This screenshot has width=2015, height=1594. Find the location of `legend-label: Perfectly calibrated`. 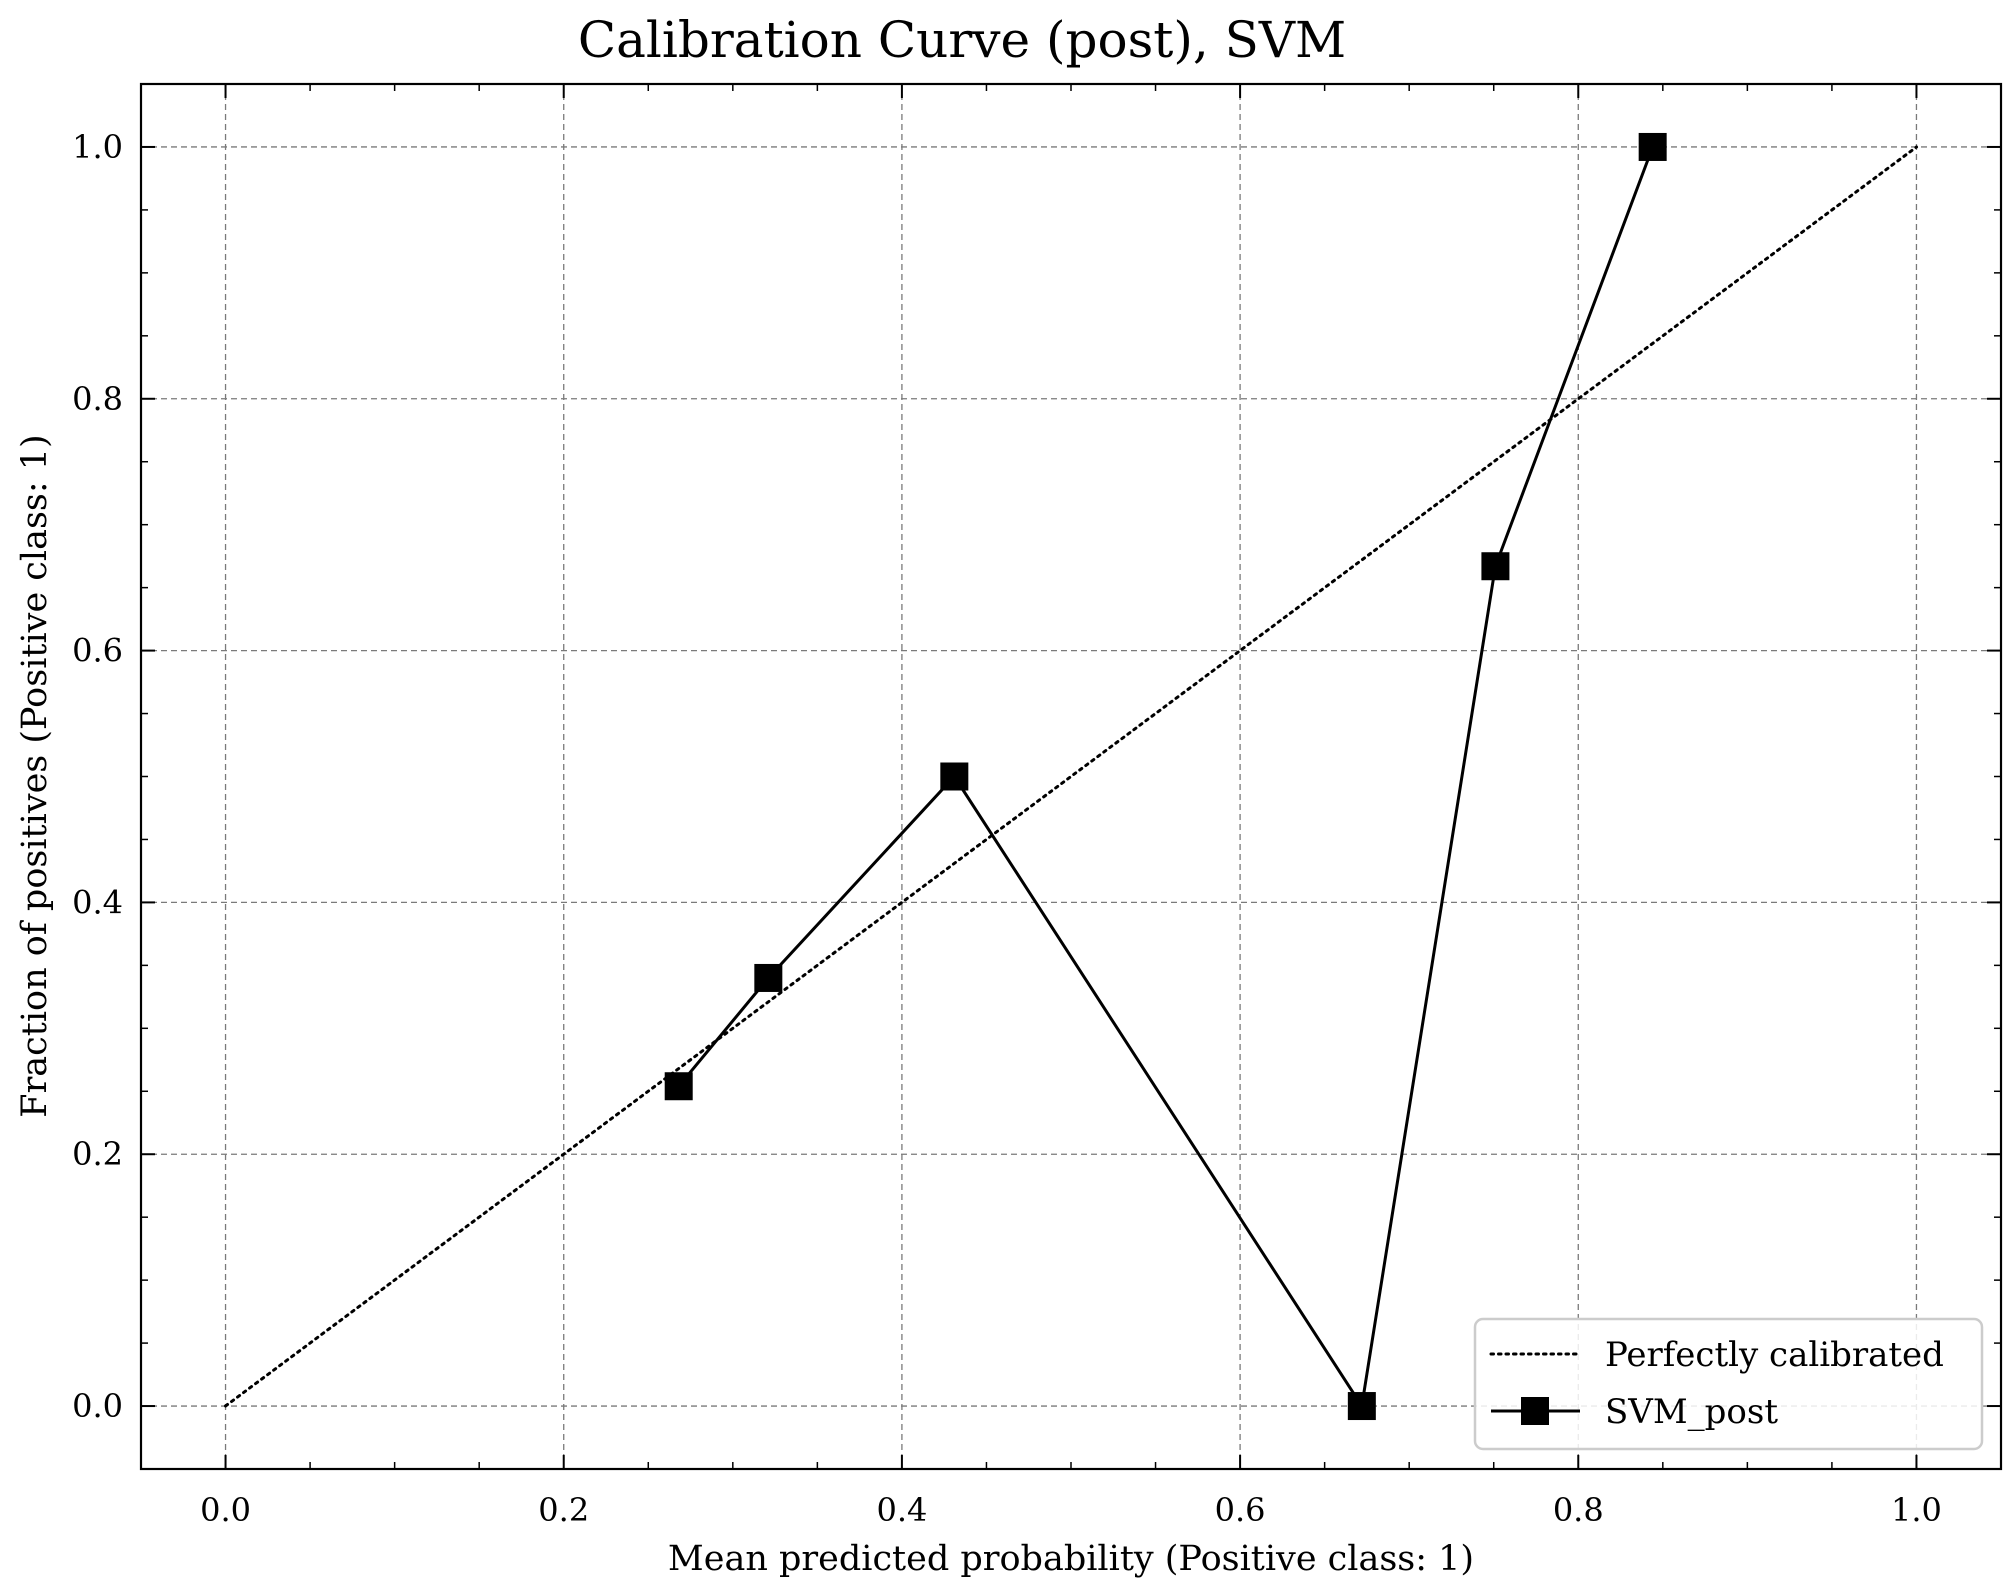

legend-label: Perfectly calibrated is located at coordinates (1774, 1355).